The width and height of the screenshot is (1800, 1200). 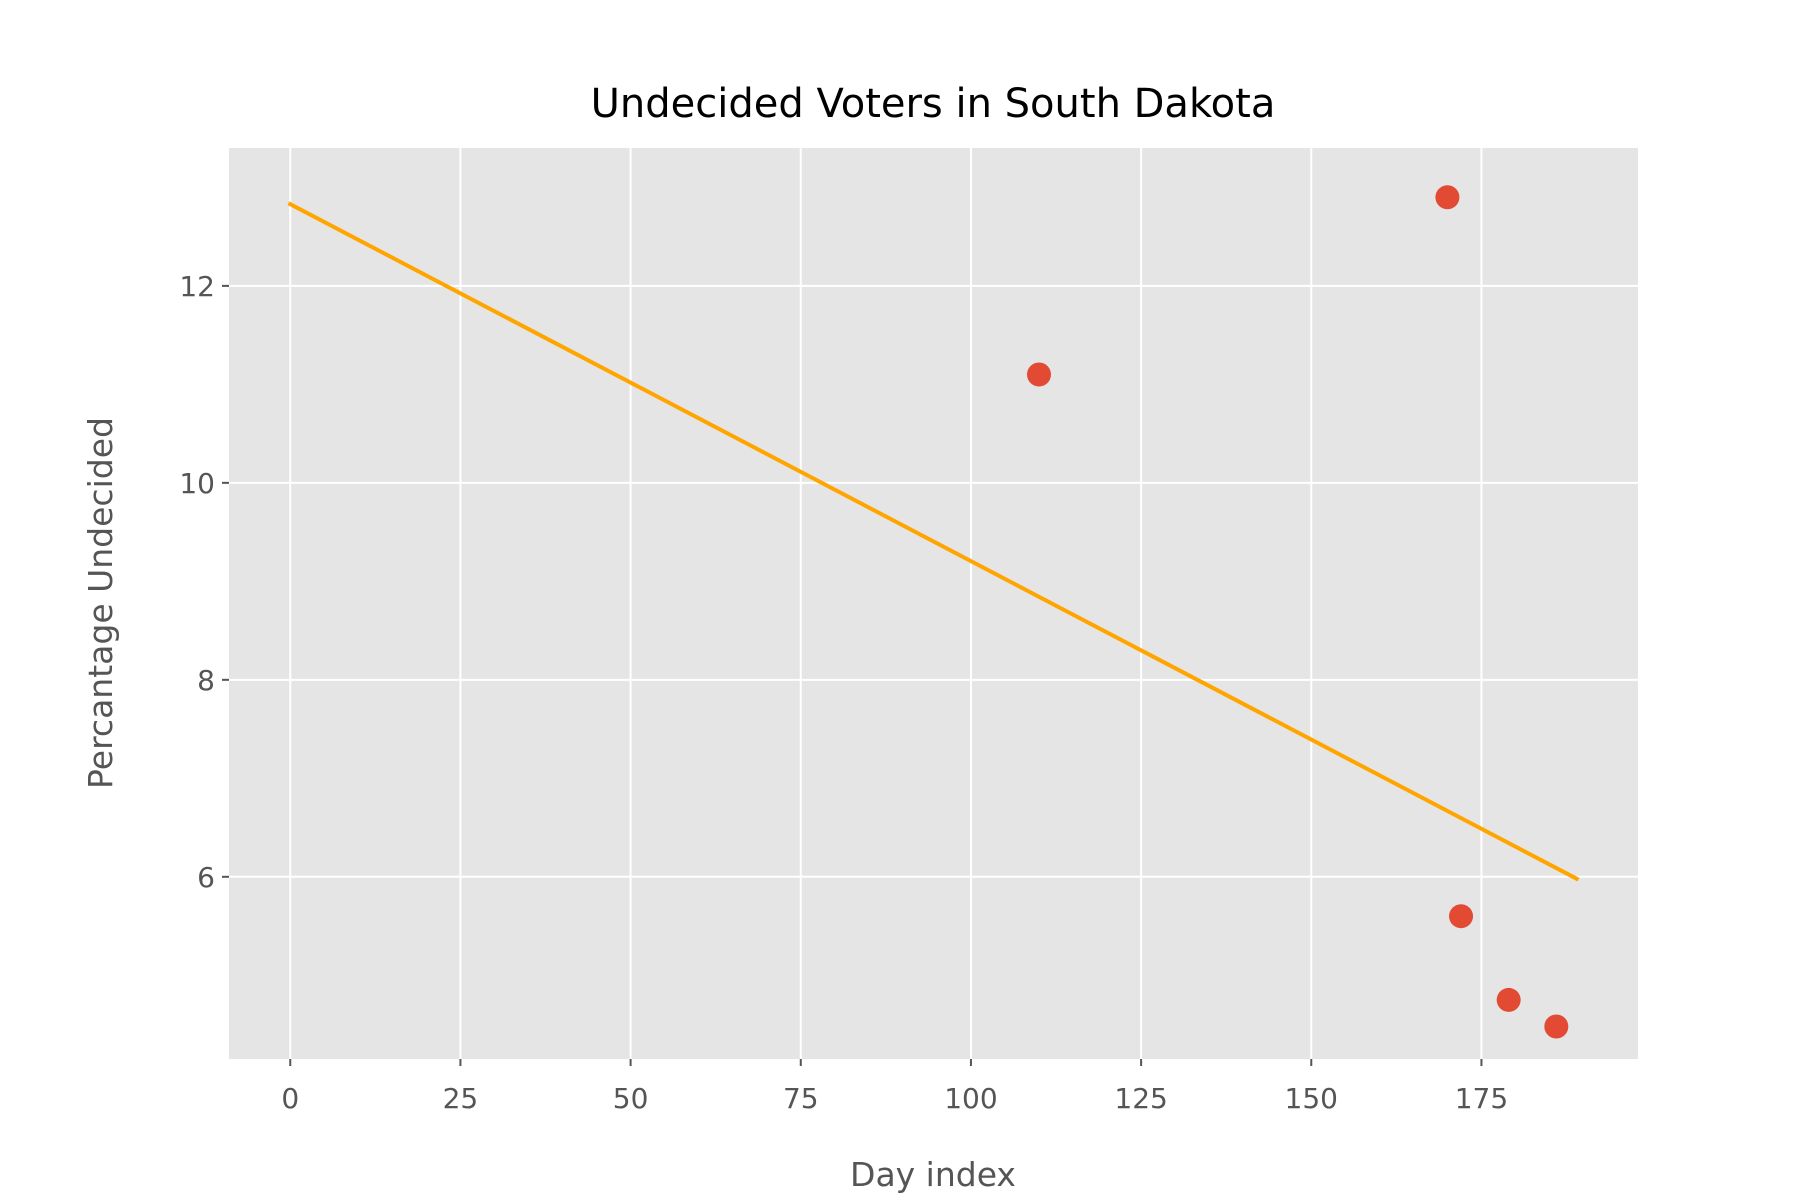 I want to click on y-axis-label: Percantage Undecided, so click(x=100, y=603).